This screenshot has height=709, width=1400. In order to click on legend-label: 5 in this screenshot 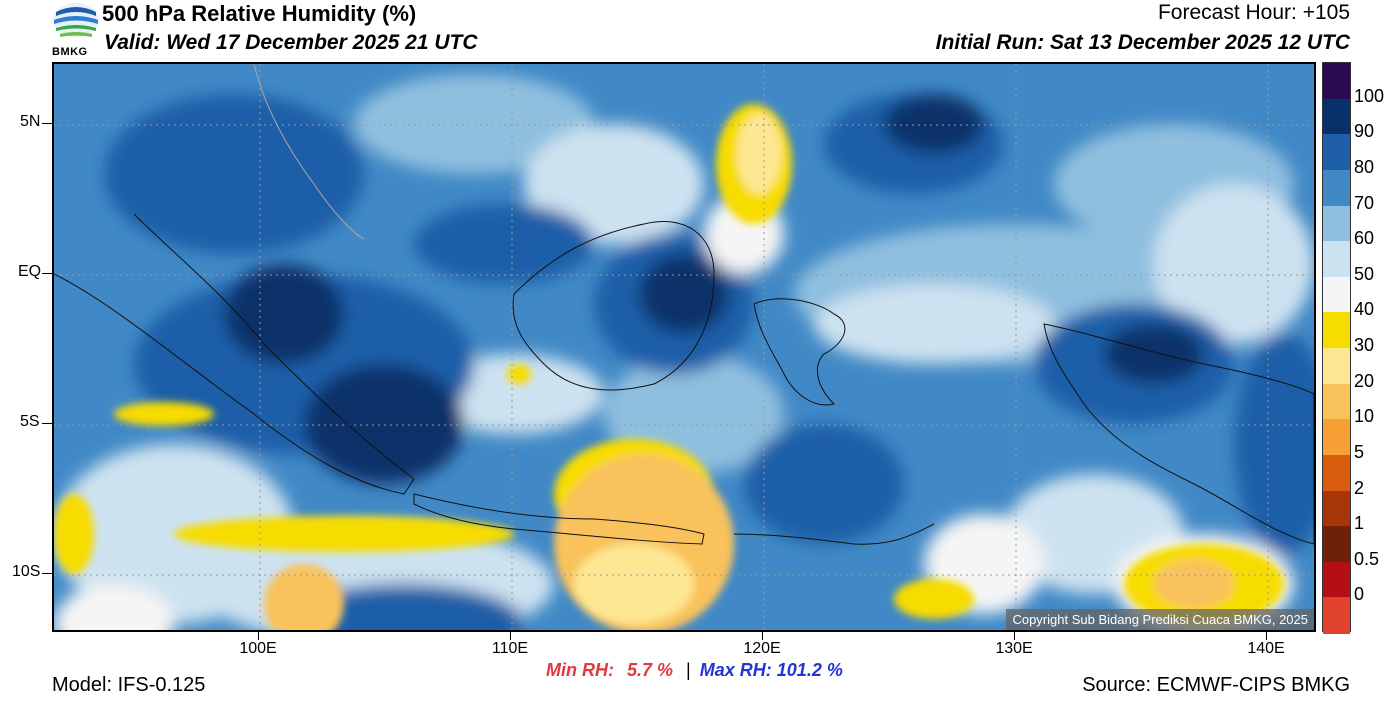, I will do `click(1359, 451)`.